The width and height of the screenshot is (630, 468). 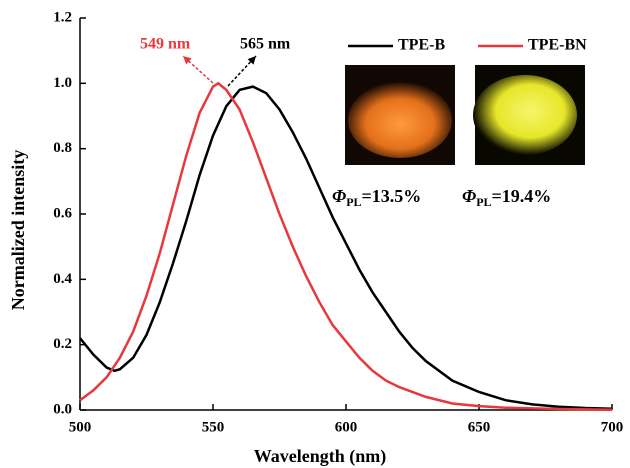 I want to click on annotation: 565 nm, so click(x=265, y=44).